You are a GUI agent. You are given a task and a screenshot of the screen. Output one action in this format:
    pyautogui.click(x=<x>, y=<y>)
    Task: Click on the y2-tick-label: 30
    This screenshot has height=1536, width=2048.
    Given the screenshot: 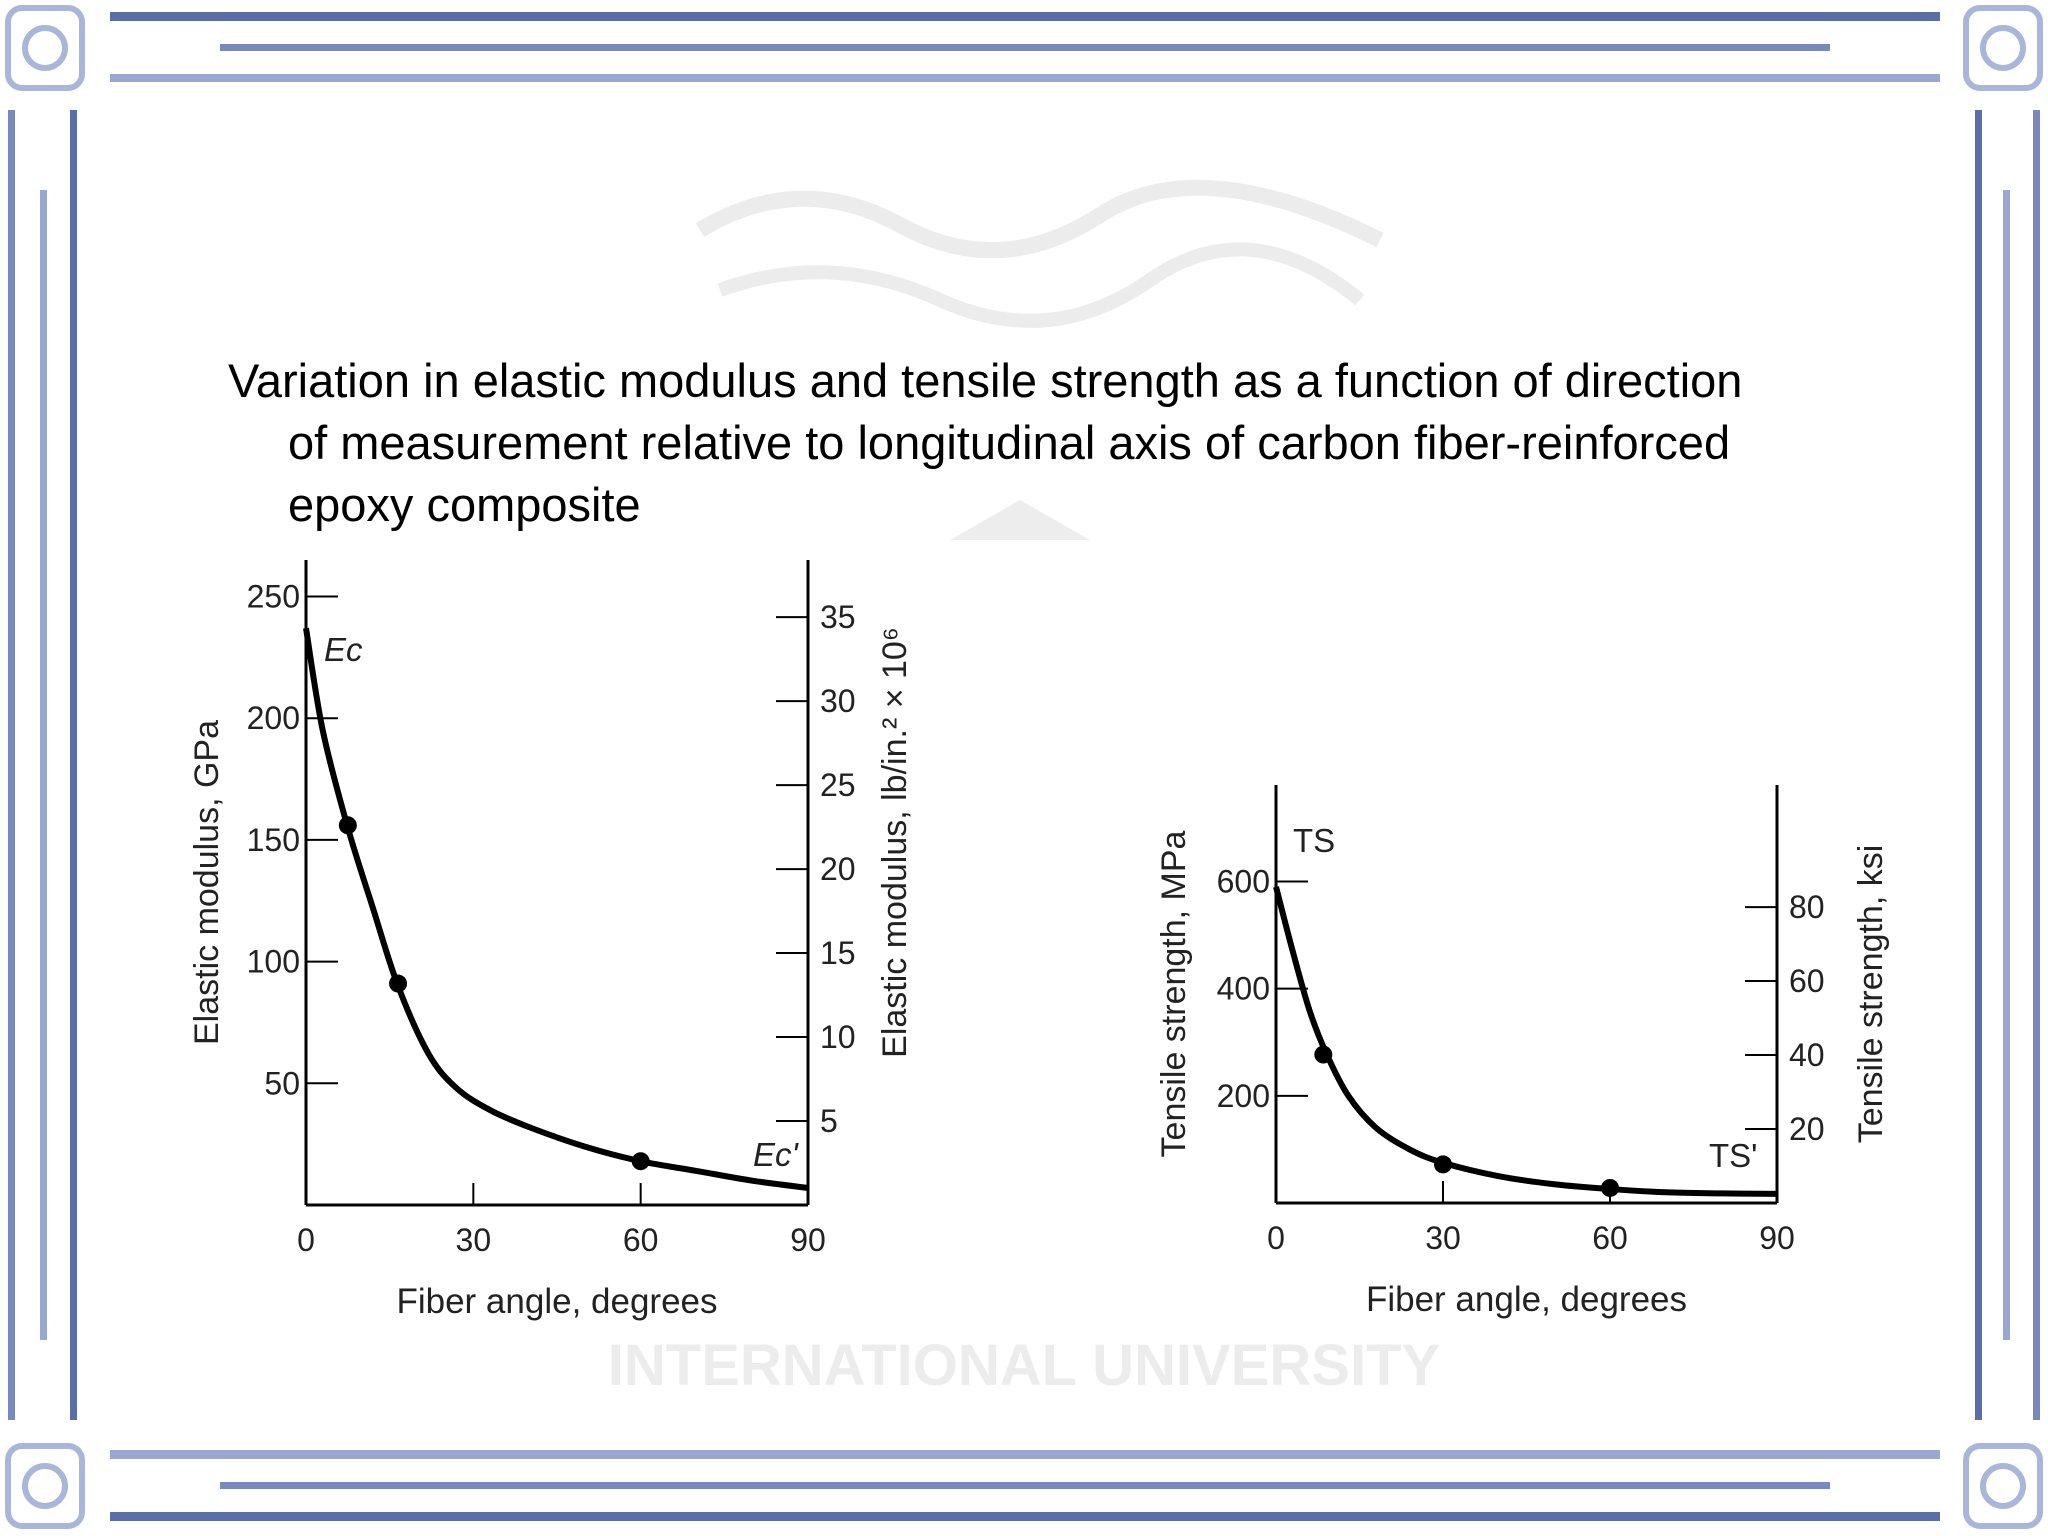 What is the action you would take?
    pyautogui.click(x=838, y=701)
    